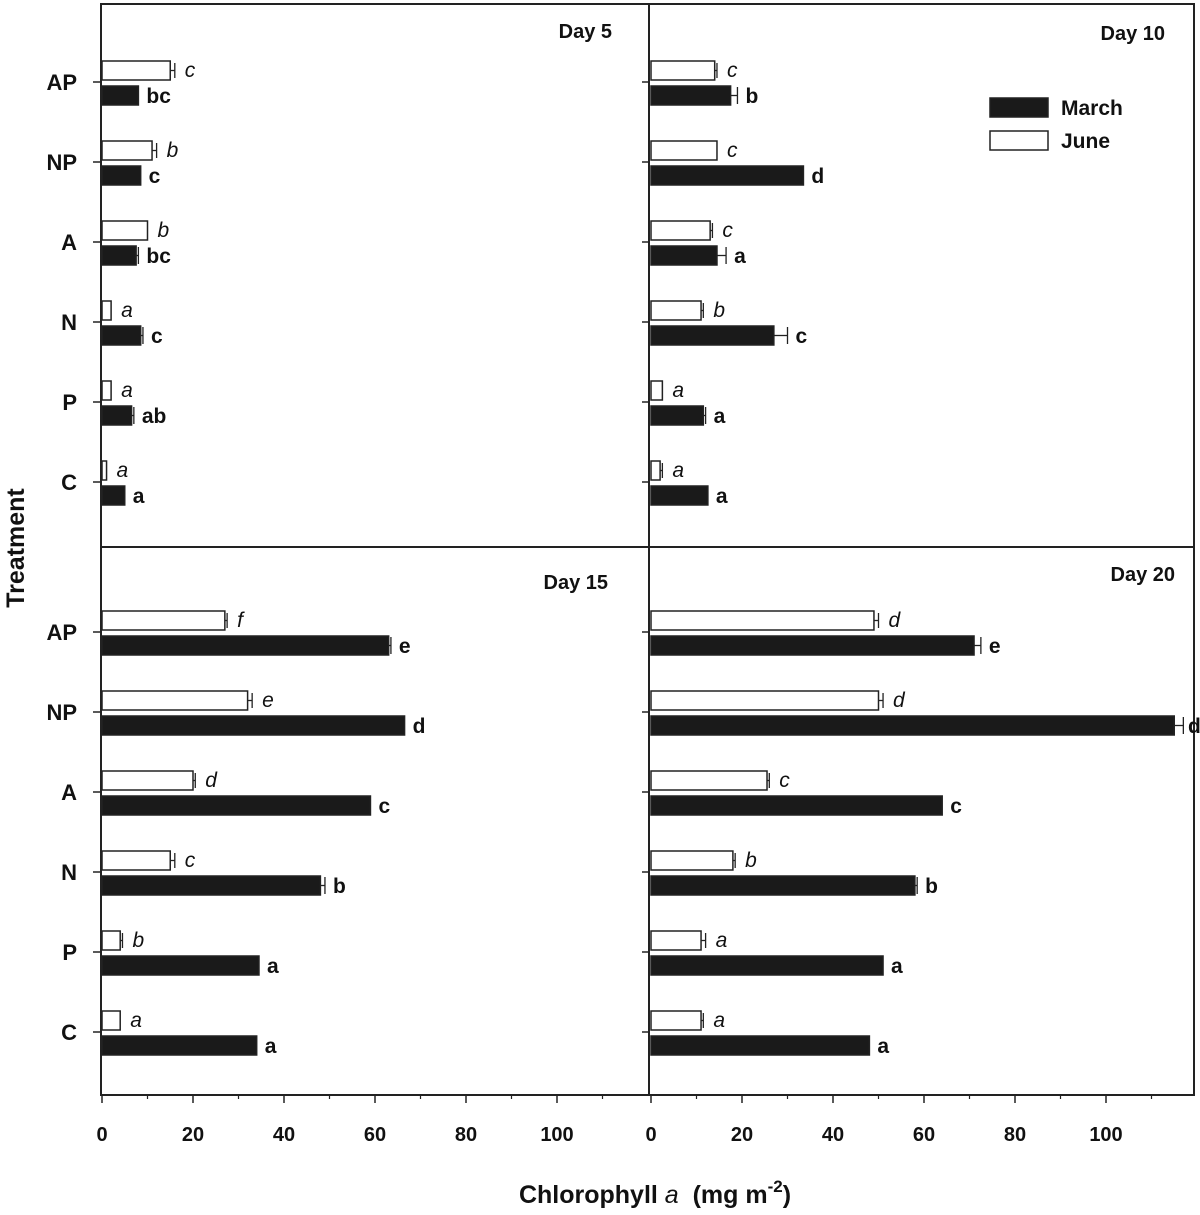  Describe the element at coordinates (767, 965) in the screenshot. I see `bar-march-day-20-p` at that location.